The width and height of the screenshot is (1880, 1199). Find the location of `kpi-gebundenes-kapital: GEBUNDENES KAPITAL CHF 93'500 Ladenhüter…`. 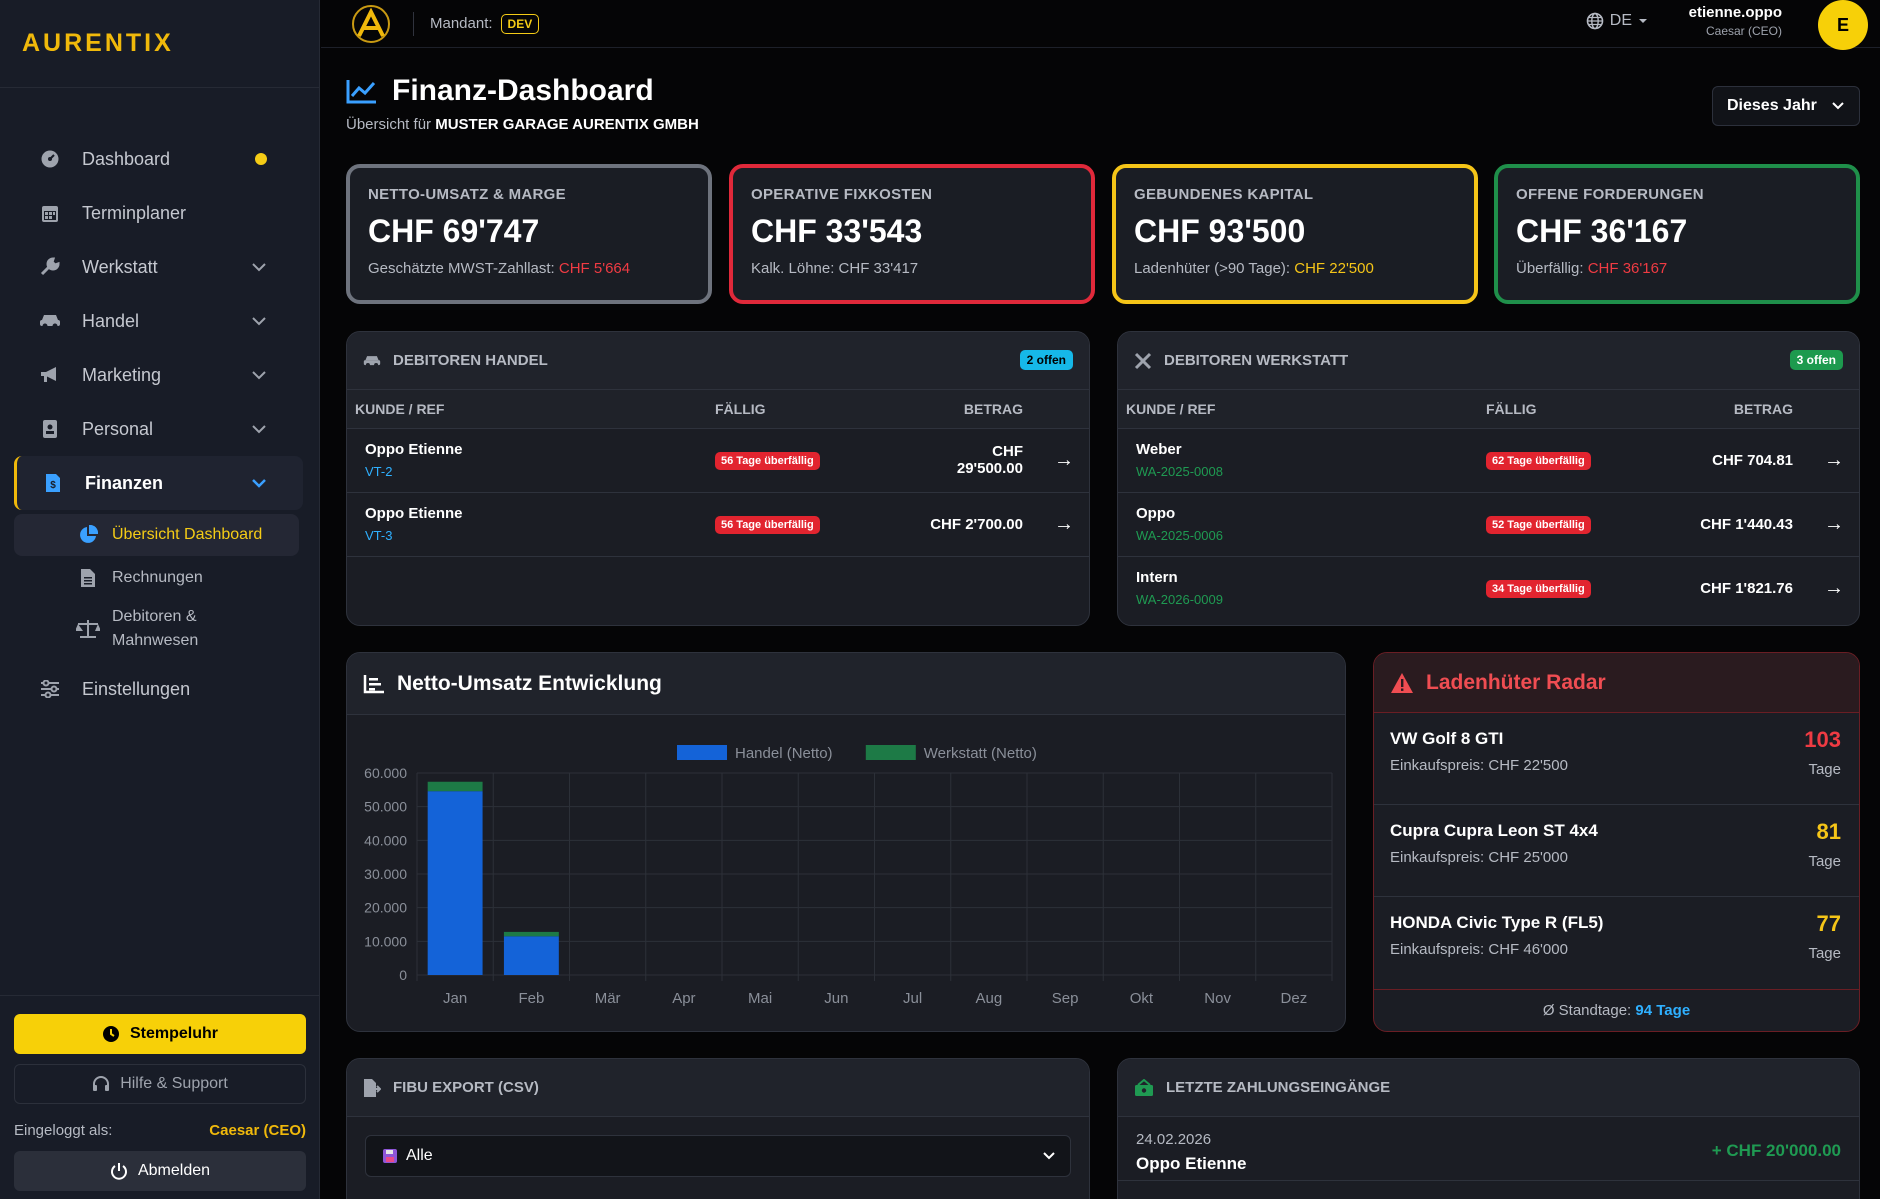

kpi-gebundenes-kapital: GEBUNDENES KAPITAL CHF 93'500 Ladenhüter… is located at coordinates (1295, 234).